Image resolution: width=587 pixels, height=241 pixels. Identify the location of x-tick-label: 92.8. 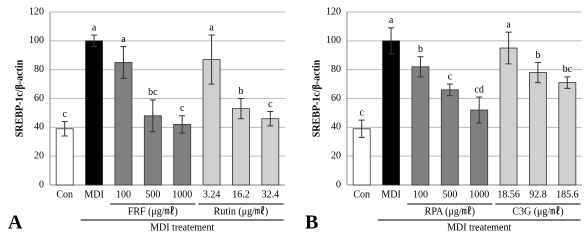
(538, 194).